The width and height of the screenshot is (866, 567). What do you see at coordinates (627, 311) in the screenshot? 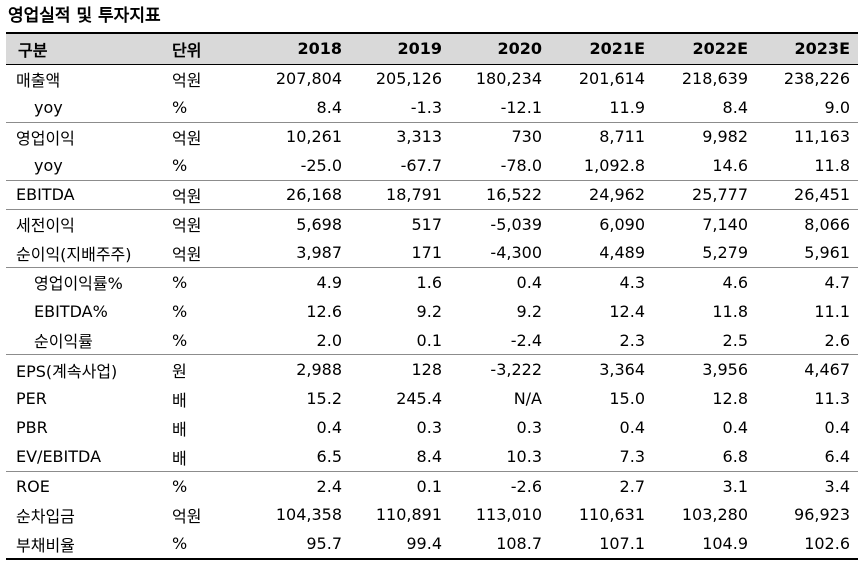
I see `value-cell: 12.4` at bounding box center [627, 311].